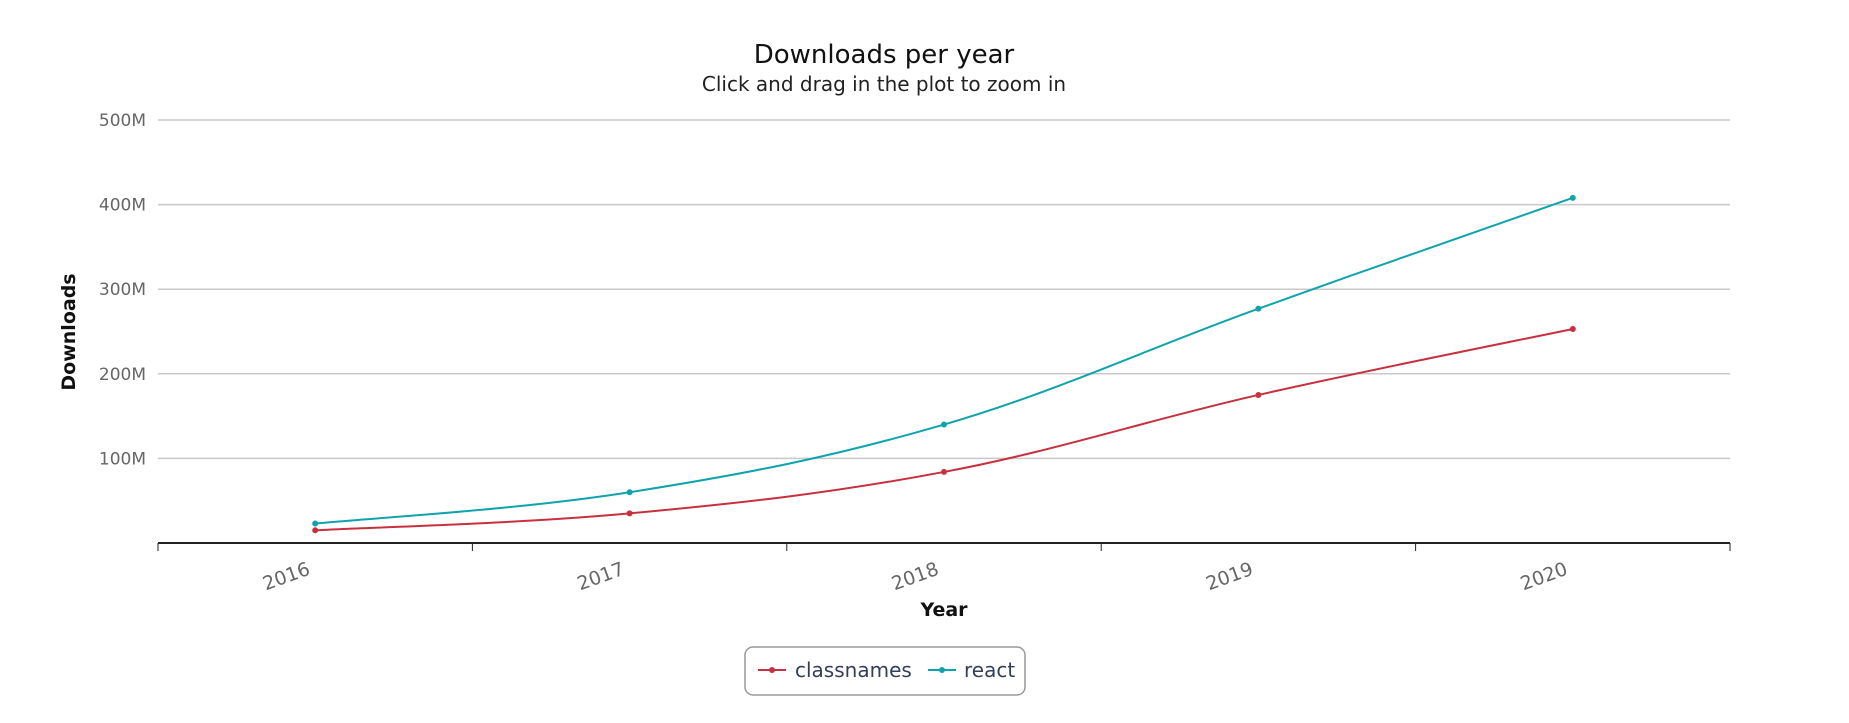 Image resolution: width=1849 pixels, height=723 pixels. I want to click on x-axis-ticks: 2016 2017 2018 2019 2020, so click(915, 576).